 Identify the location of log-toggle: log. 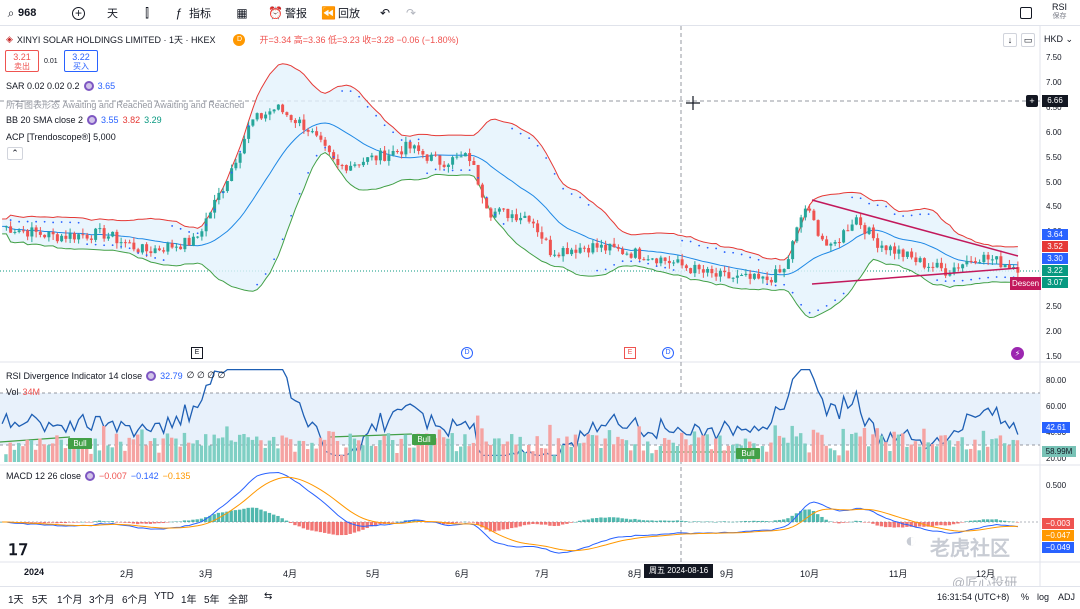
(1043, 597).